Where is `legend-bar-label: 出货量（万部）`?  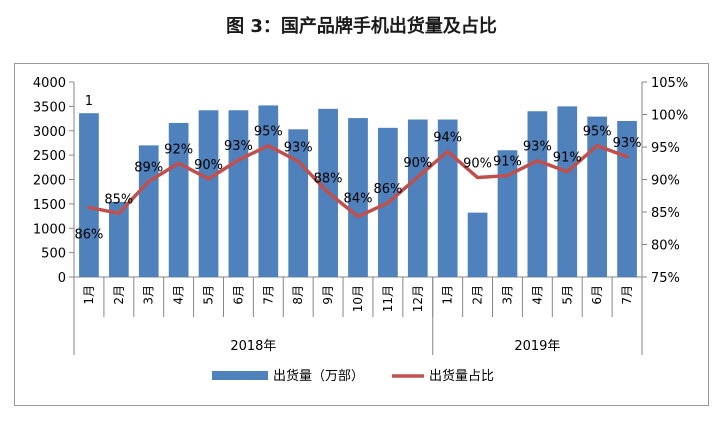
legend-bar-label: 出货量（万部） is located at coordinates (318, 376).